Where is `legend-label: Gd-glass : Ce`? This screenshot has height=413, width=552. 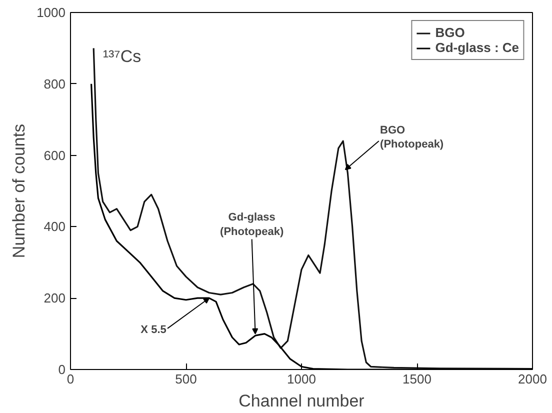
legend-label: Gd-glass : Ce is located at coordinates (477, 47).